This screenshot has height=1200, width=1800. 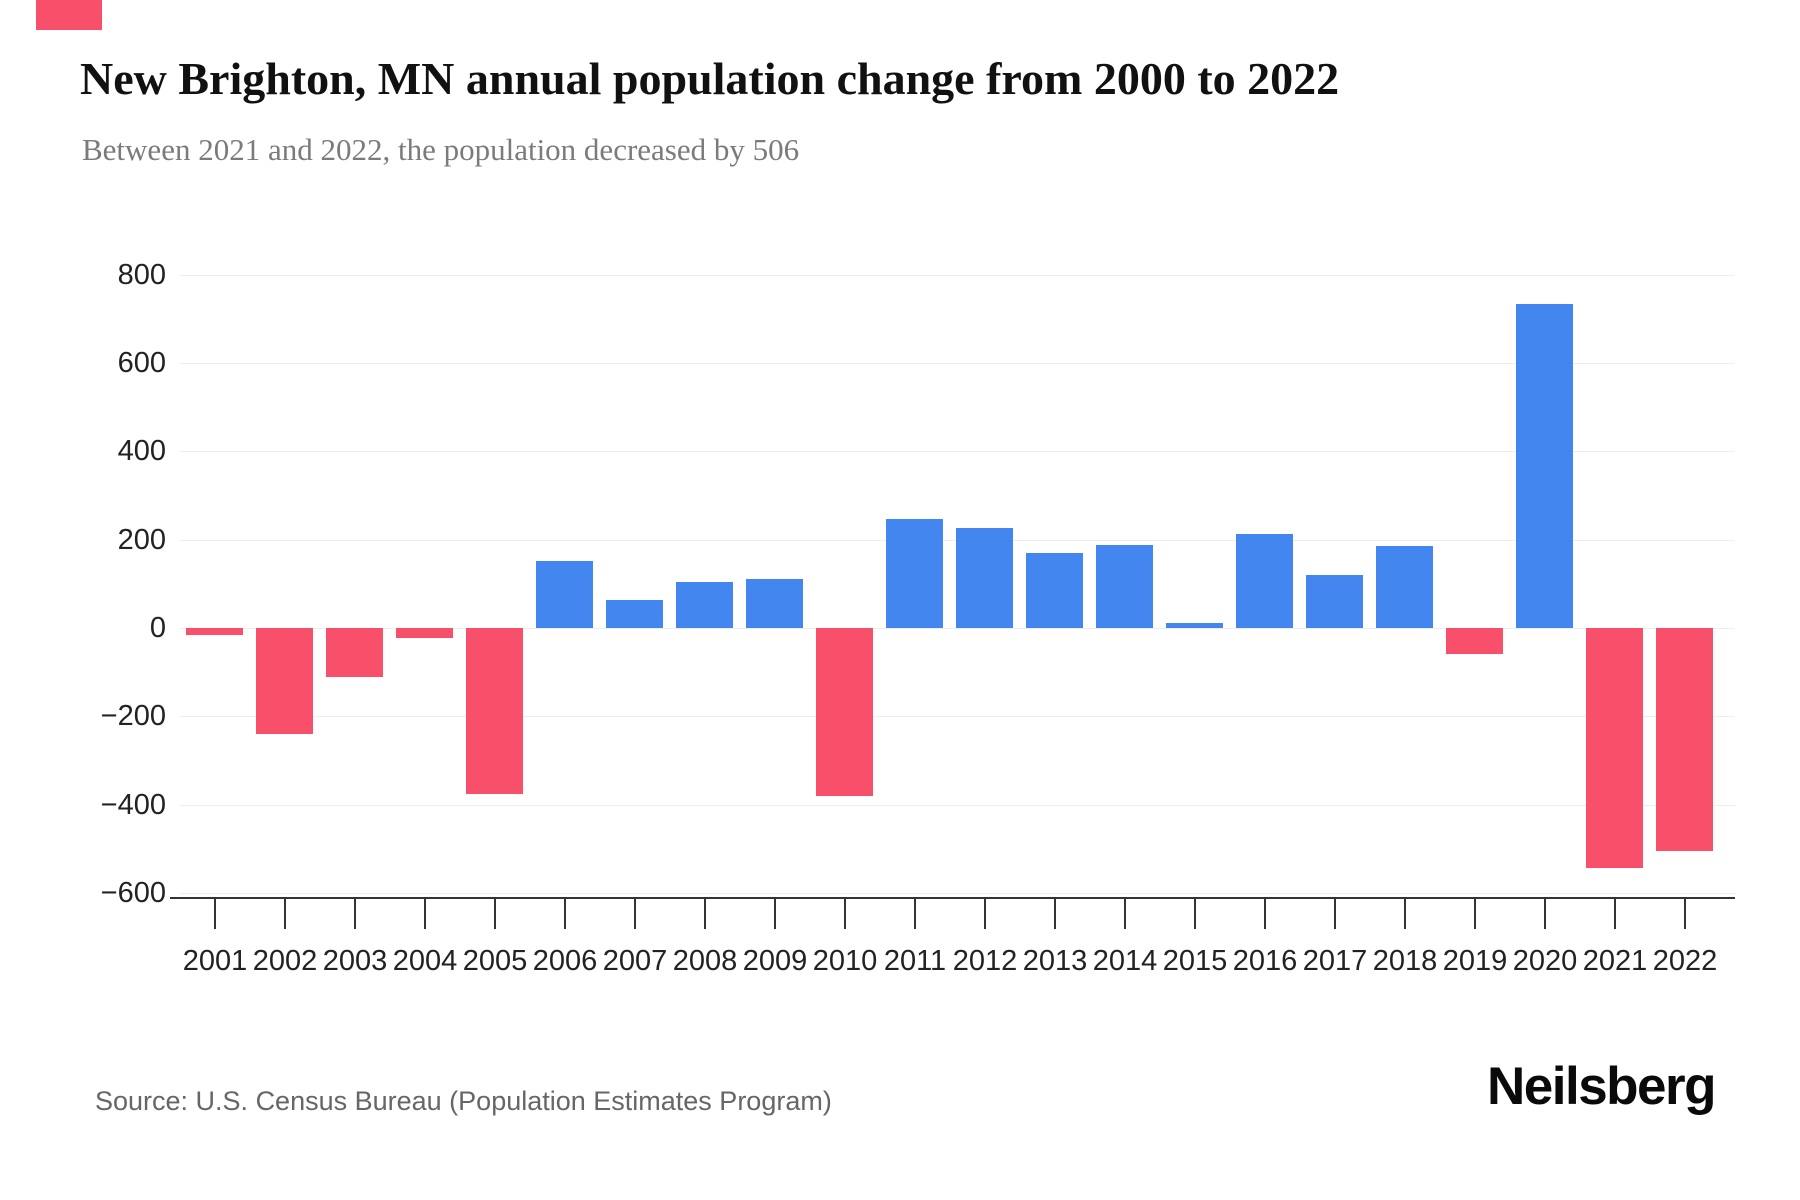 What do you see at coordinates (1615, 914) in the screenshot?
I see `x-axis-tick-2021` at bounding box center [1615, 914].